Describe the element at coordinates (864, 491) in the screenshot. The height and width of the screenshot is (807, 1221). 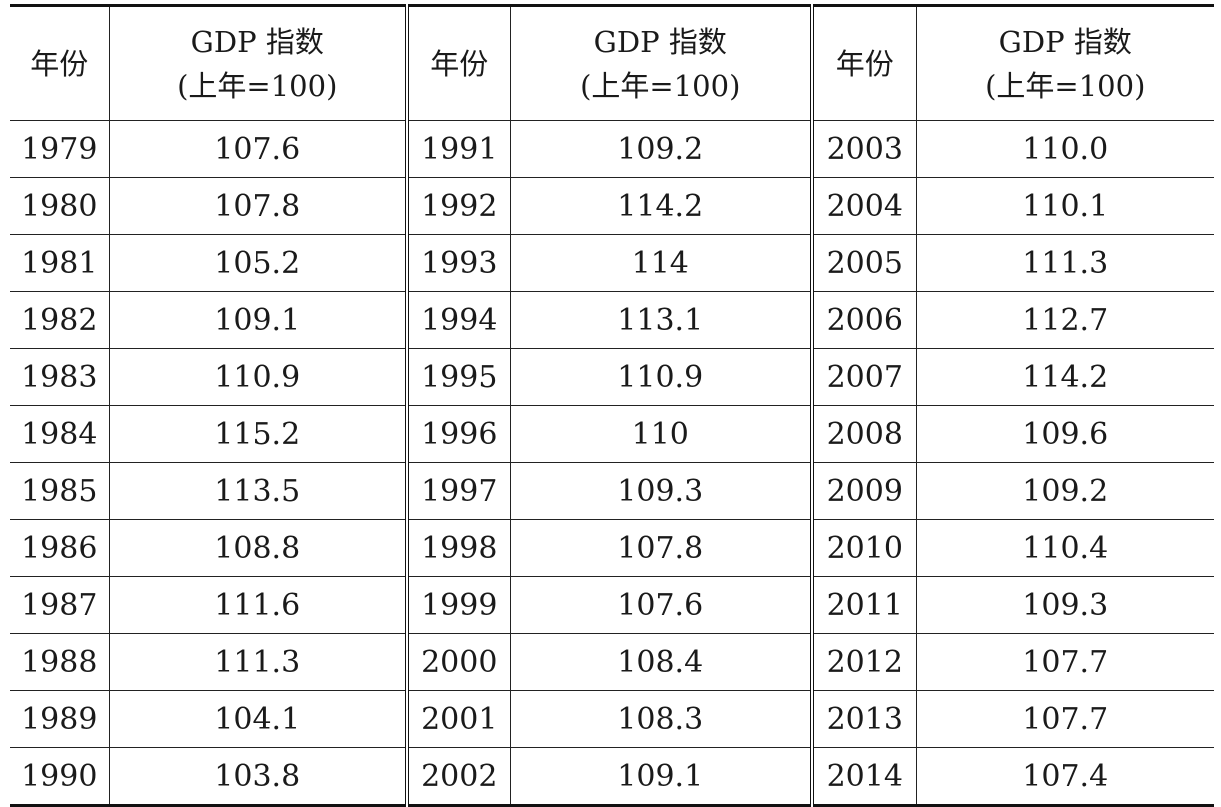
I see `year-cell: 2009` at that location.